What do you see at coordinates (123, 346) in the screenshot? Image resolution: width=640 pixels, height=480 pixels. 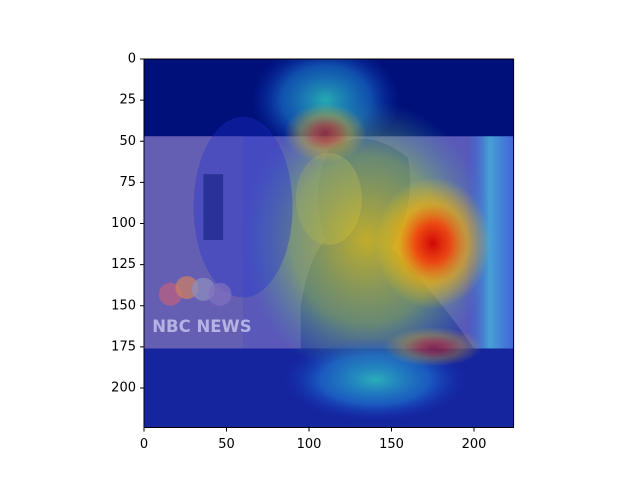 I see `y-tick-label: 175` at bounding box center [123, 346].